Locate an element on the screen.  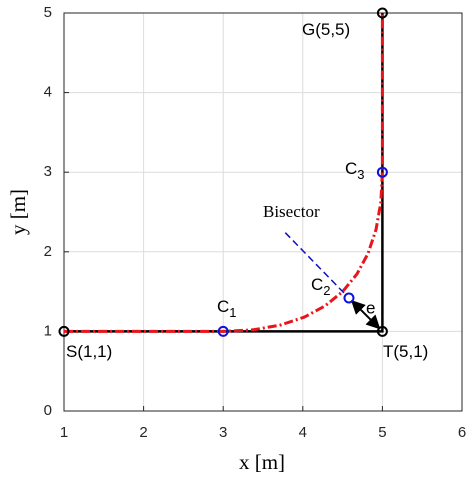
x-tick-label: 5 is located at coordinates (382, 432).